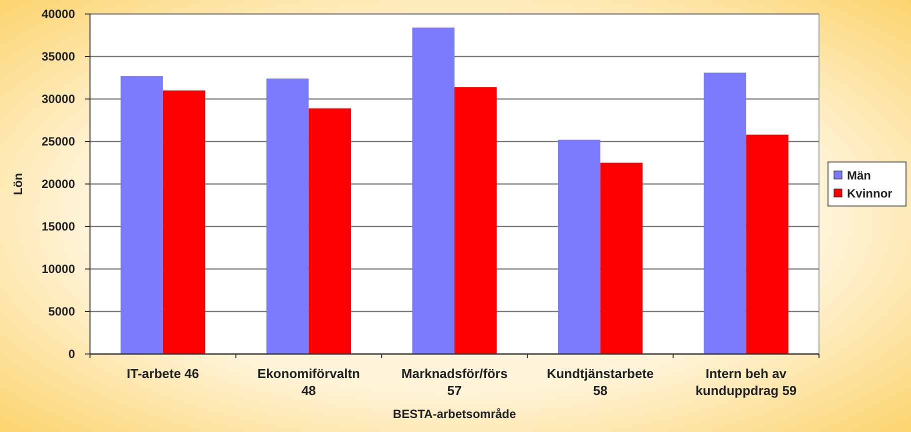 This screenshot has width=911, height=432. Describe the element at coordinates (59, 183) in the screenshot. I see `y-tick-label: 20000` at that location.